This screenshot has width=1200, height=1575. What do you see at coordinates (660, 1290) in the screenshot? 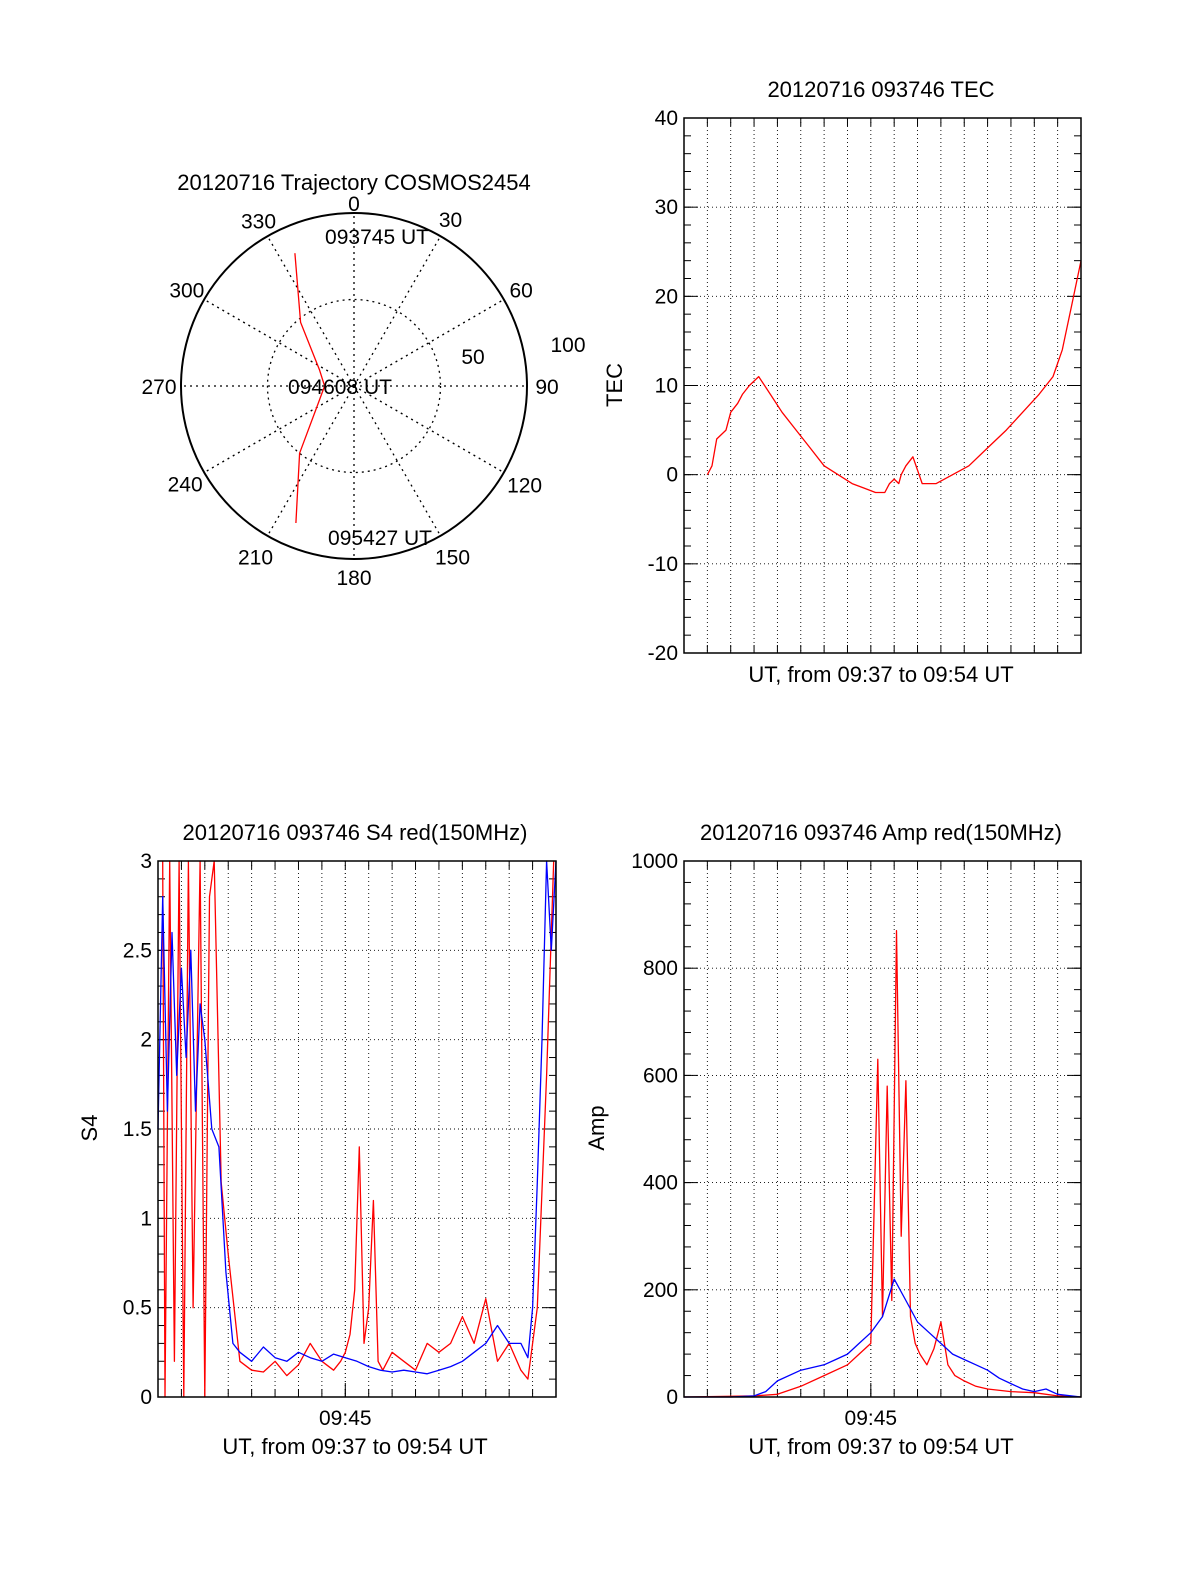
I see `y-tick-label: 200` at bounding box center [660, 1290].